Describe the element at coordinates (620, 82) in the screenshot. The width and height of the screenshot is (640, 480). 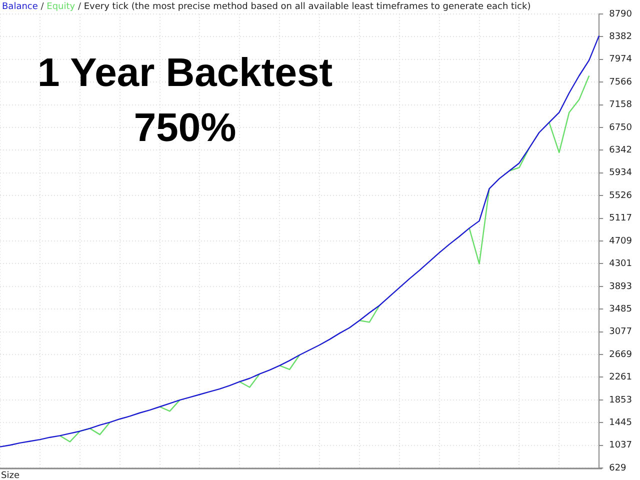
I see `y-tick-label: 7566` at that location.